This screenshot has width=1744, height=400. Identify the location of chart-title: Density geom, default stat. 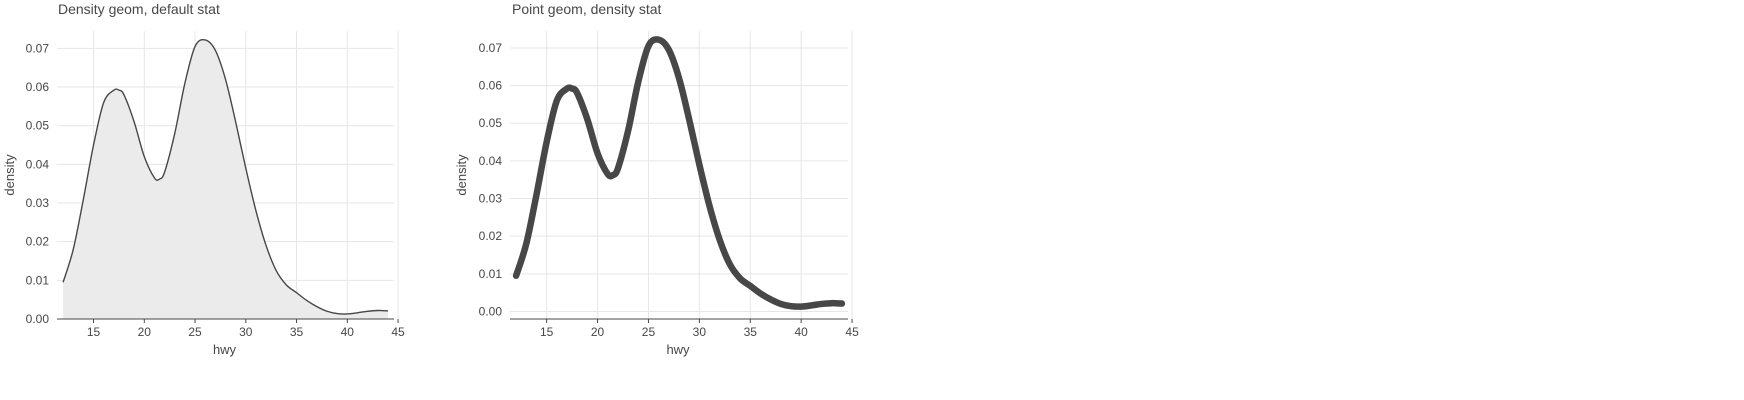
(139, 9).